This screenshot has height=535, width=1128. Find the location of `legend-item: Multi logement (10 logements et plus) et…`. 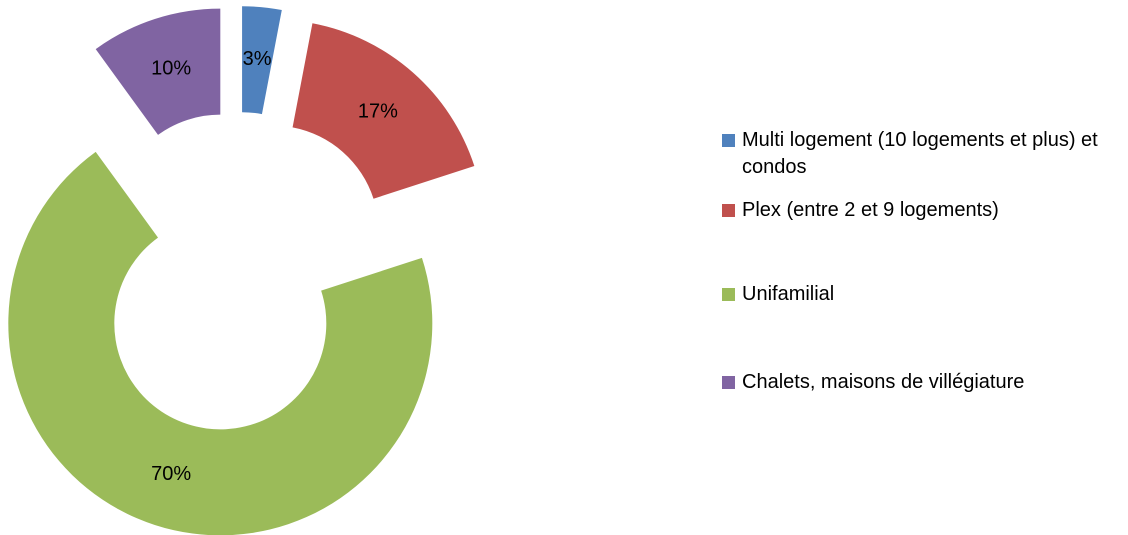

legend-item: Multi logement (10 logements et plus) et… is located at coordinates (920, 154).